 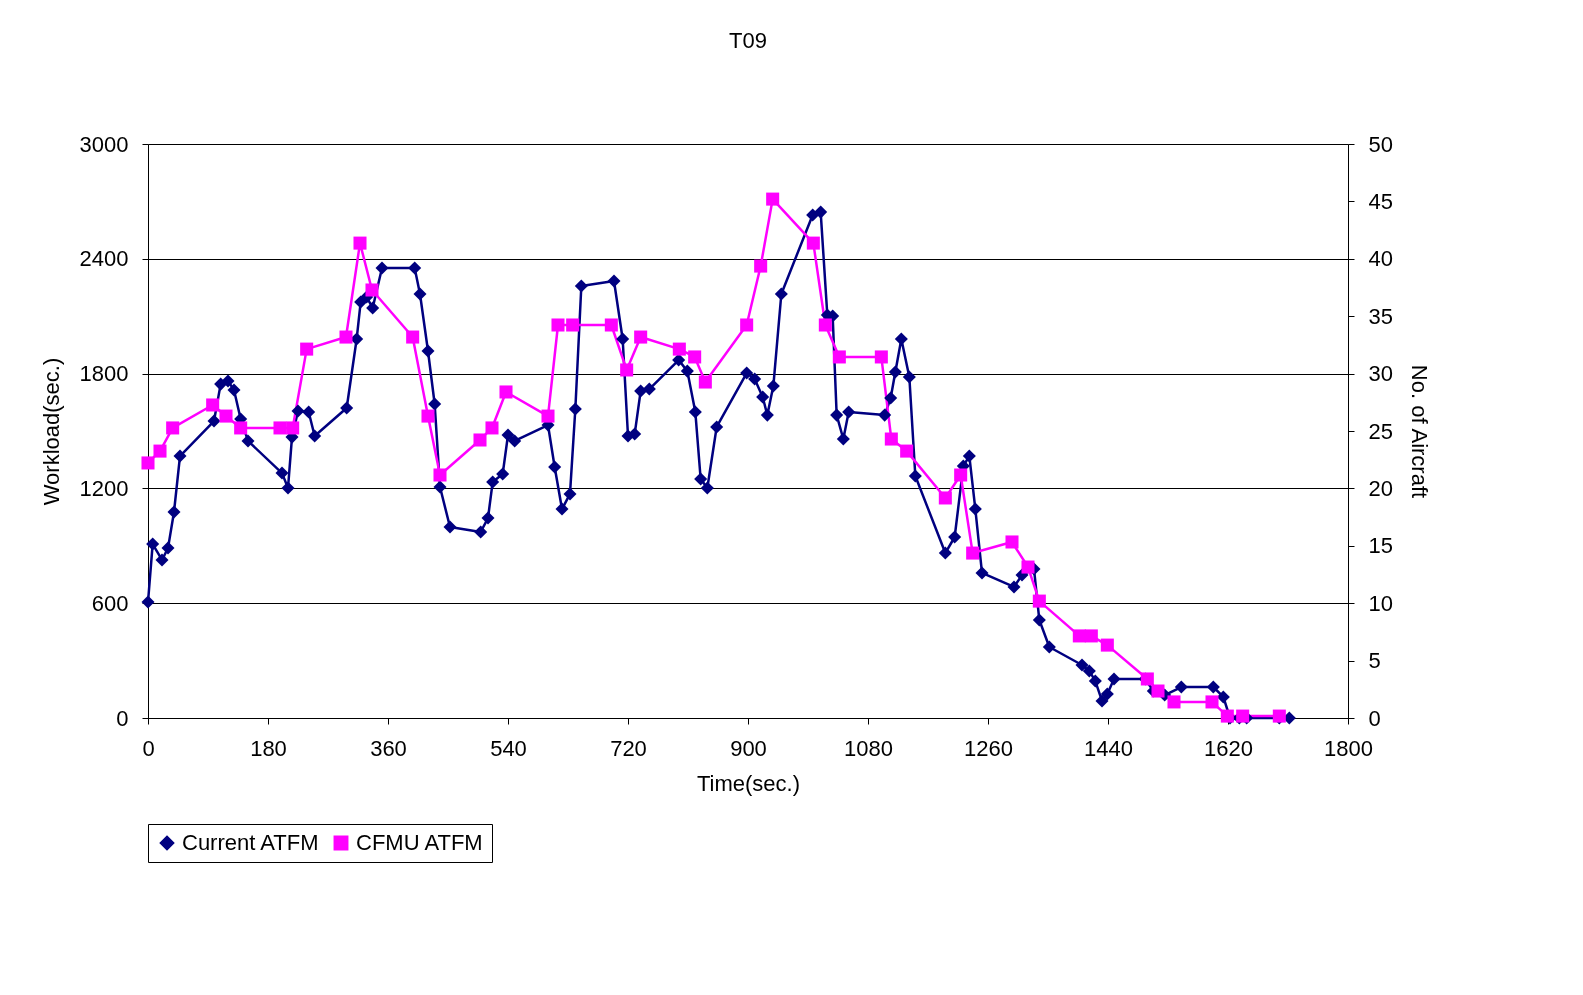 I want to click on x-tick-label: 1800, so click(x=1348, y=748).